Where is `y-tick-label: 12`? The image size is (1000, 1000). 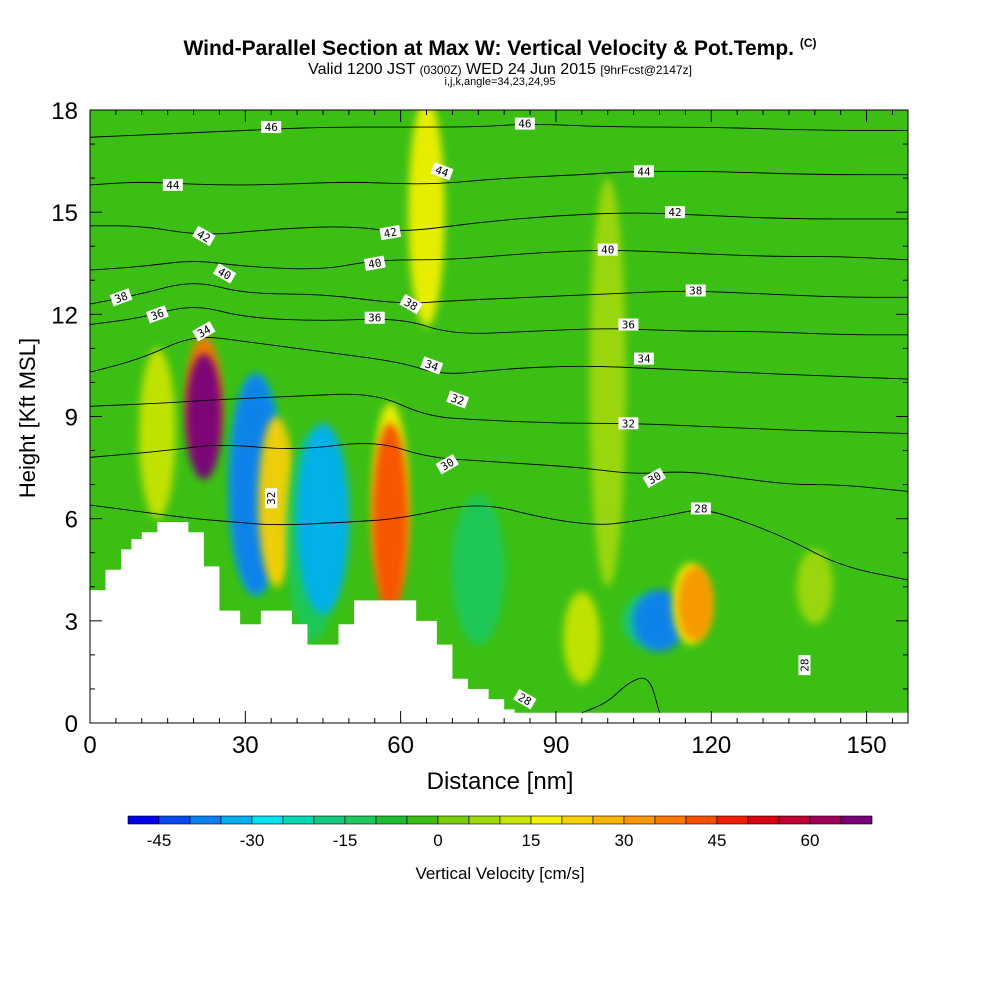 y-tick-label: 12 is located at coordinates (64, 315).